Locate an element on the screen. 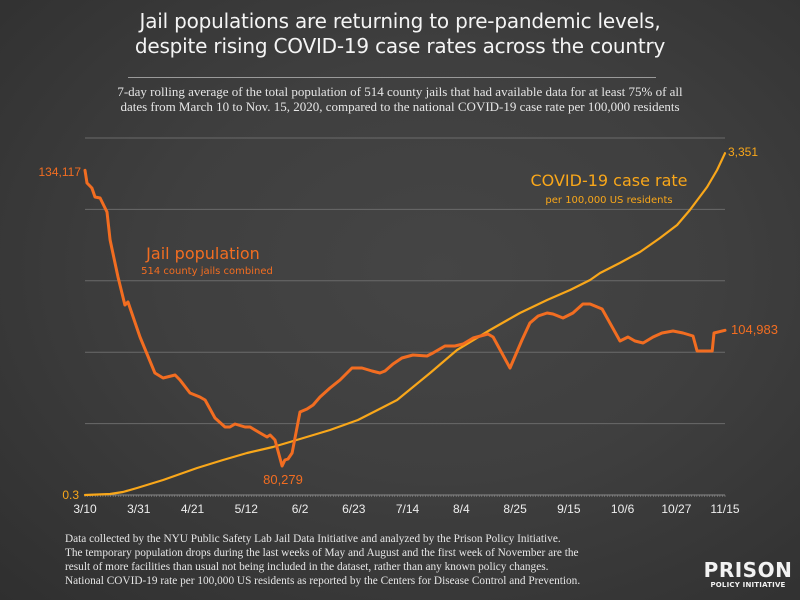  x-tick-label: 9/15 is located at coordinates (569, 509).